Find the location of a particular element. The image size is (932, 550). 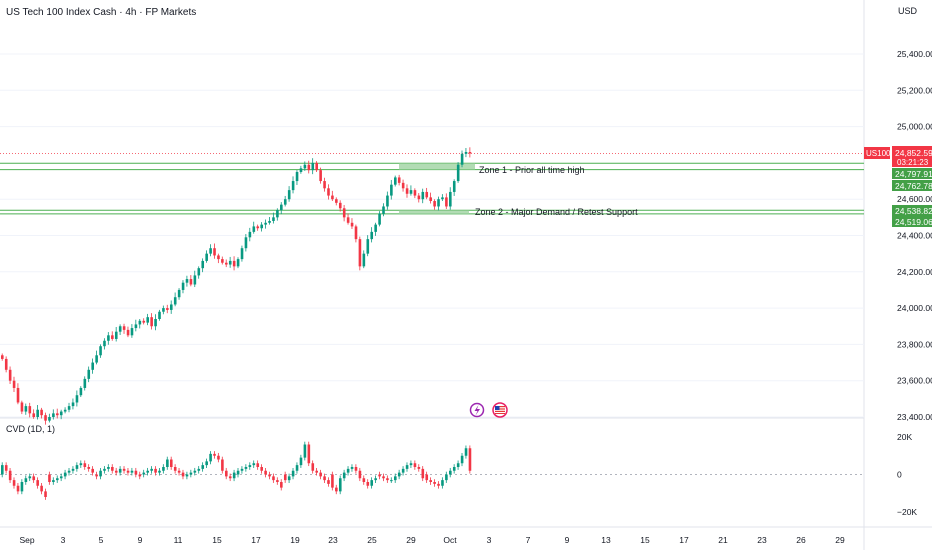

zone2-bottom-label: 24,519.06 is located at coordinates (913, 222).